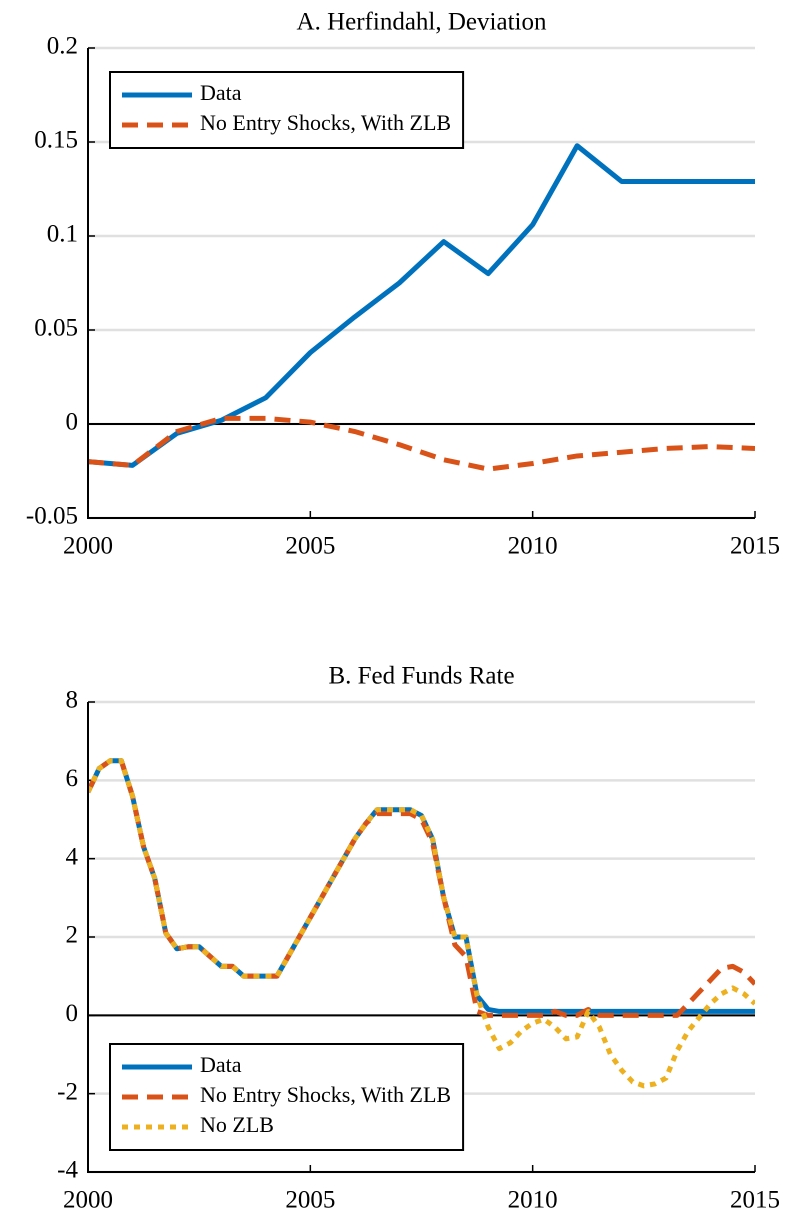 The width and height of the screenshot is (790, 1214). Describe the element at coordinates (72, 935) in the screenshot. I see `y-tick-label: 2` at that location.